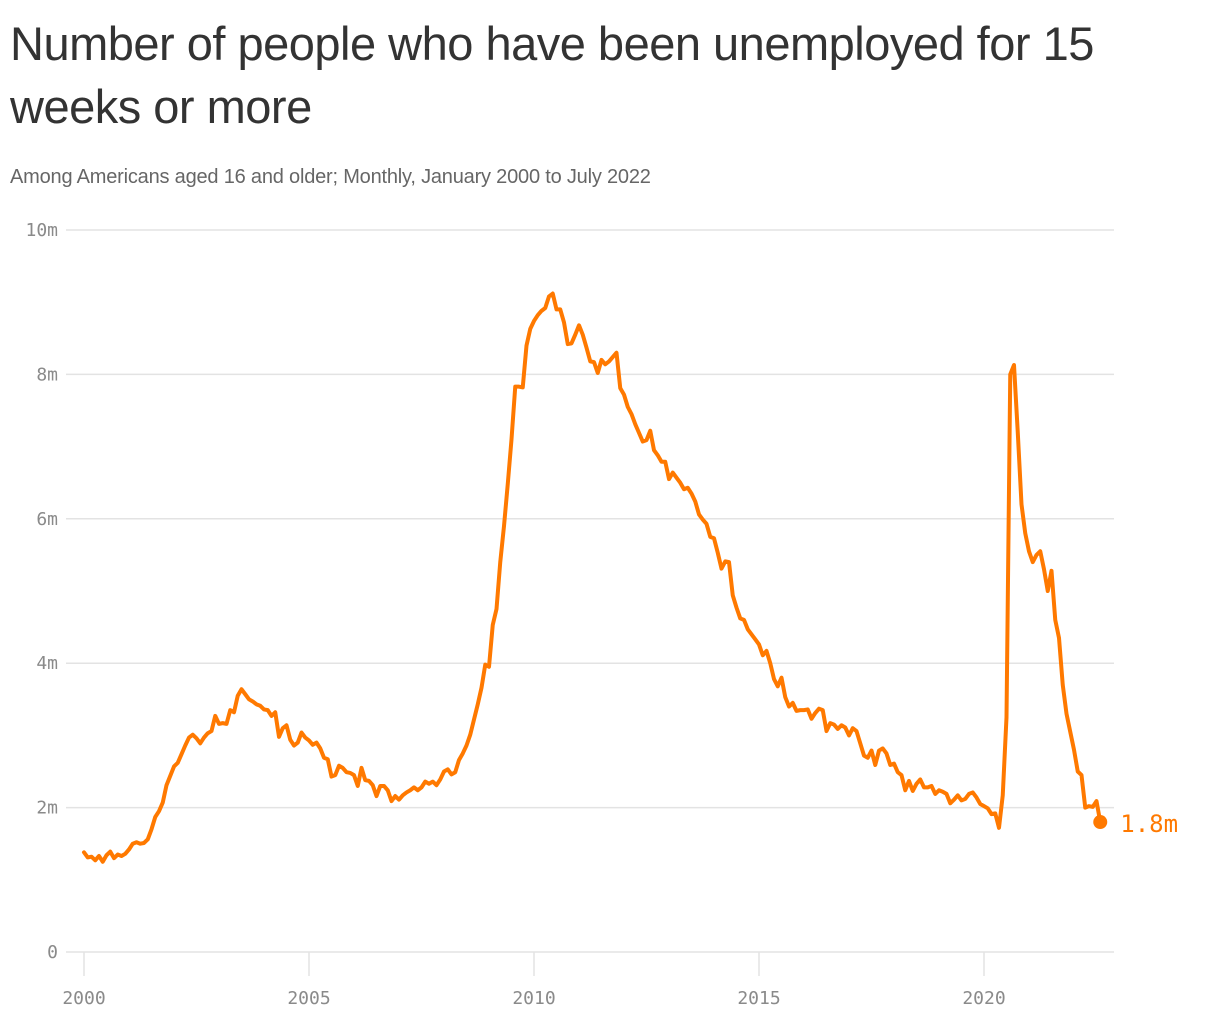 The image size is (1220, 1020). Describe the element at coordinates (52, 952) in the screenshot. I see `y-tick-label: 0` at that location.